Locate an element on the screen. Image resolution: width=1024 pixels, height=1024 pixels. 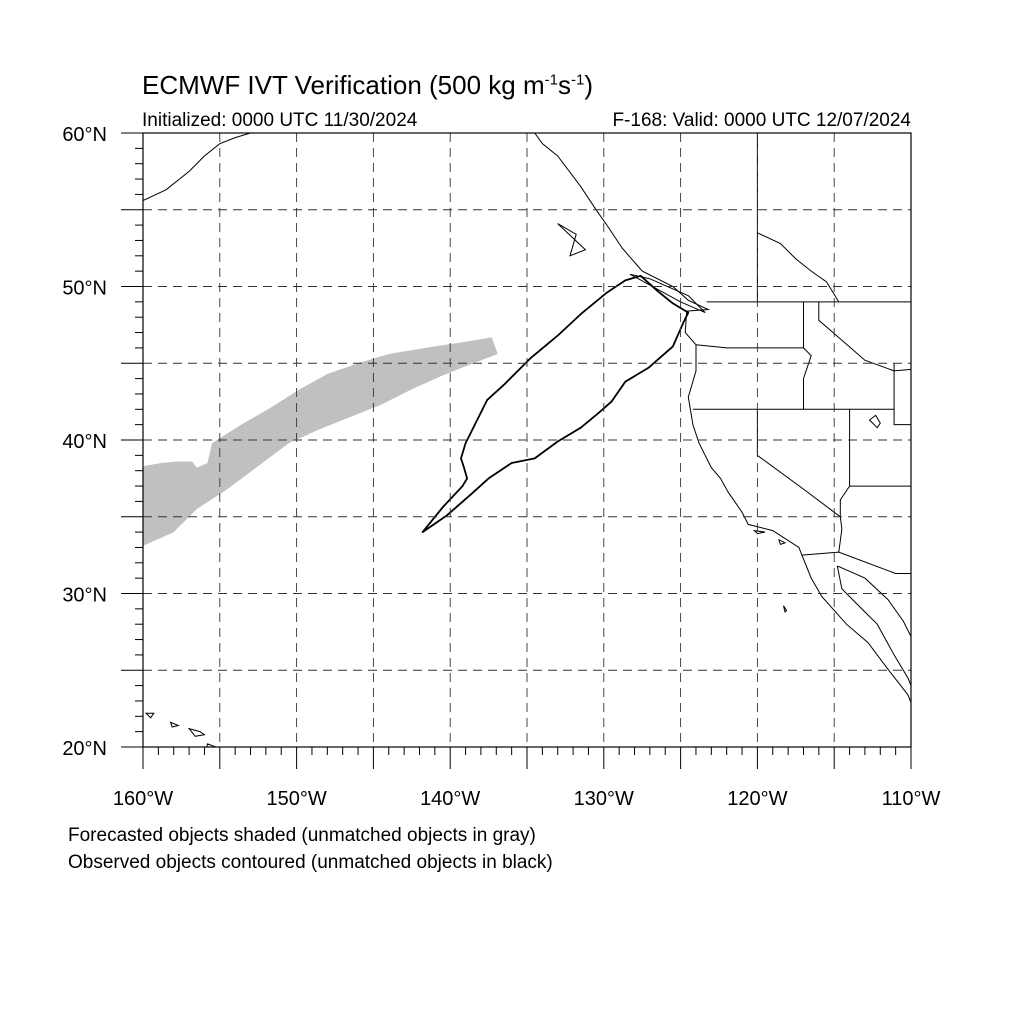
lon-label: 120°W is located at coordinates (757, 799).